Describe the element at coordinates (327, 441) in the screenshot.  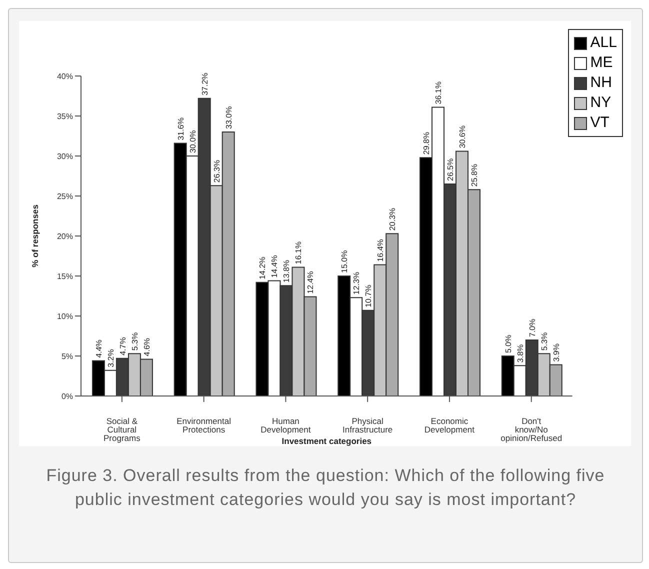
I see `x-axis-title: Investment categories` at that location.